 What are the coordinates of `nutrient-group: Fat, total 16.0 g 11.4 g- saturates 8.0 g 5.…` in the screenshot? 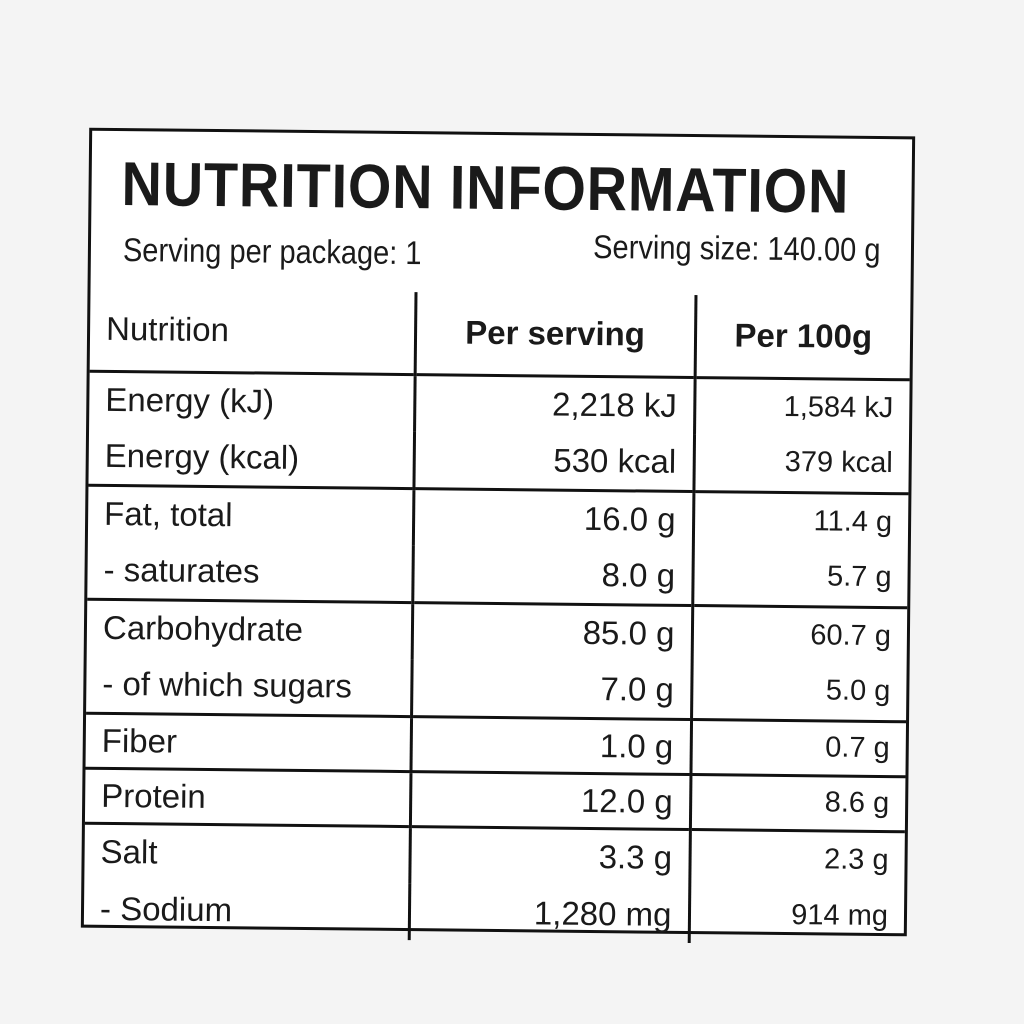 It's located at (498, 546).